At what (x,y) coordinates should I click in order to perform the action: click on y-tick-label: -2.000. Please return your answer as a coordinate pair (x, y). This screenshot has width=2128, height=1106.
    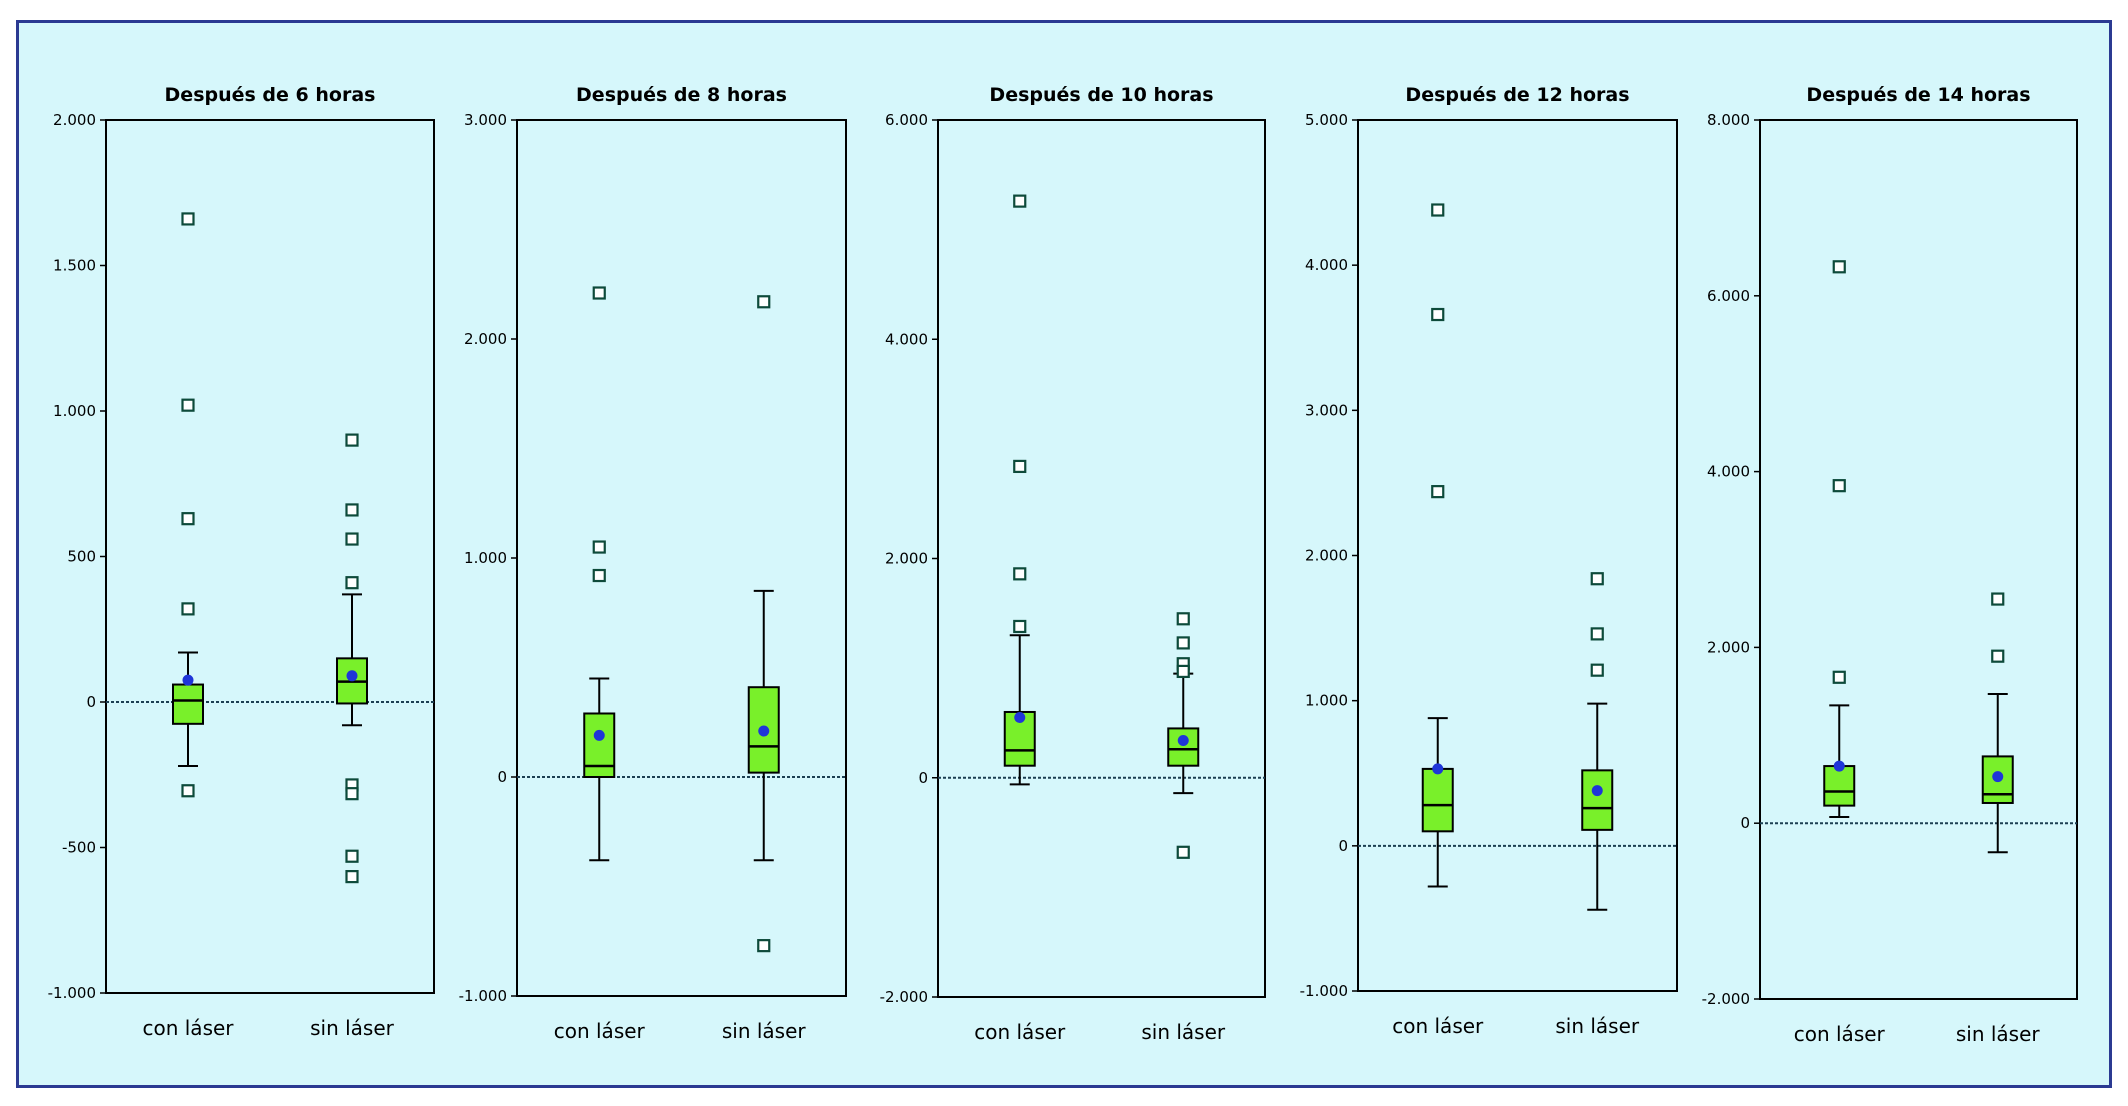
    Looking at the image, I should click on (904, 997).